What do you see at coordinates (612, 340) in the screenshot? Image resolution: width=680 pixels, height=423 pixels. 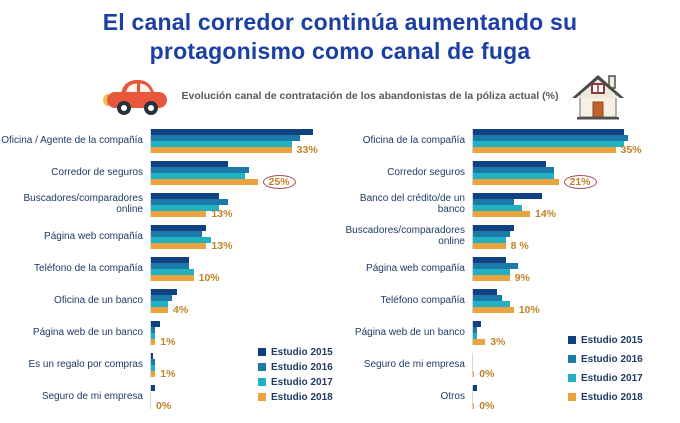 I see `legend-label: Estudio 2015` at bounding box center [612, 340].